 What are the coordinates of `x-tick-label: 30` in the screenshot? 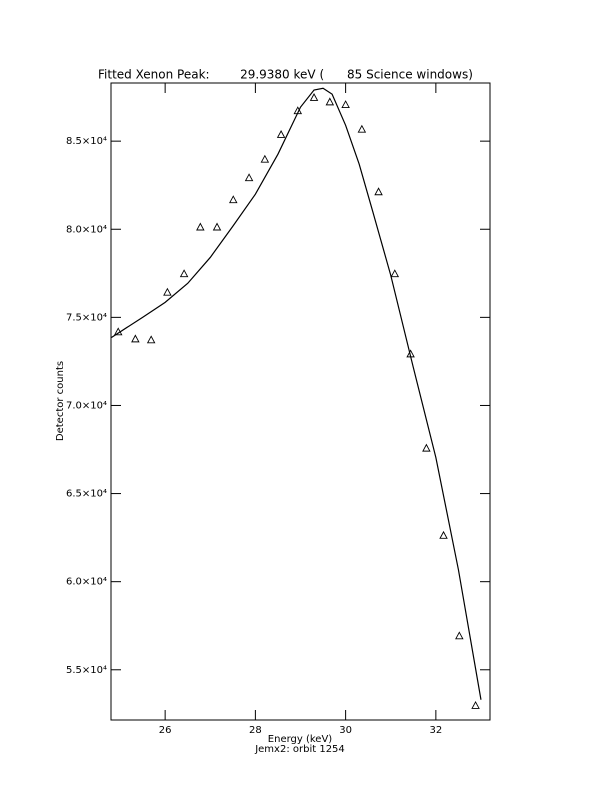 It's located at (345, 730).